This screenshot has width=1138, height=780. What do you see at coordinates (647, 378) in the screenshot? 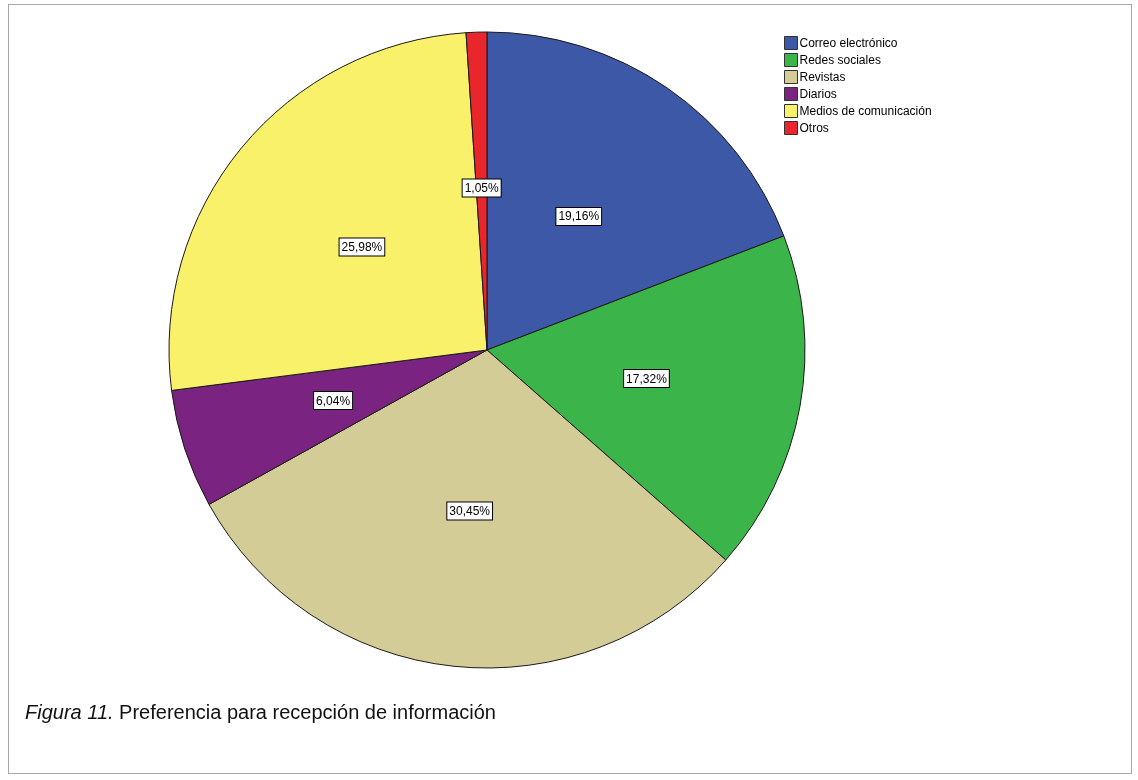
I see `data-label: 17,32%` at bounding box center [647, 378].